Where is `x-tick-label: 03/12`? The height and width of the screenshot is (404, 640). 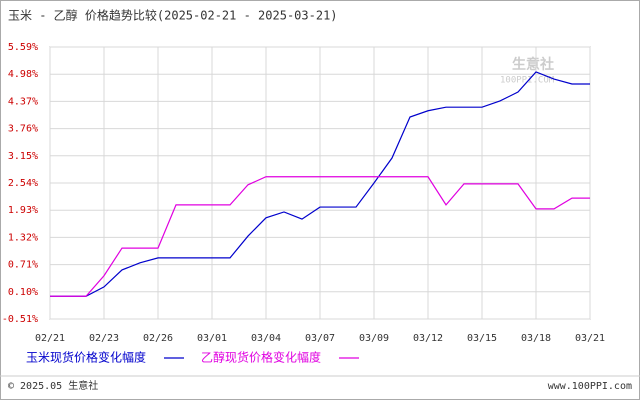
x-tick-label: 03/12 is located at coordinates (428, 338).